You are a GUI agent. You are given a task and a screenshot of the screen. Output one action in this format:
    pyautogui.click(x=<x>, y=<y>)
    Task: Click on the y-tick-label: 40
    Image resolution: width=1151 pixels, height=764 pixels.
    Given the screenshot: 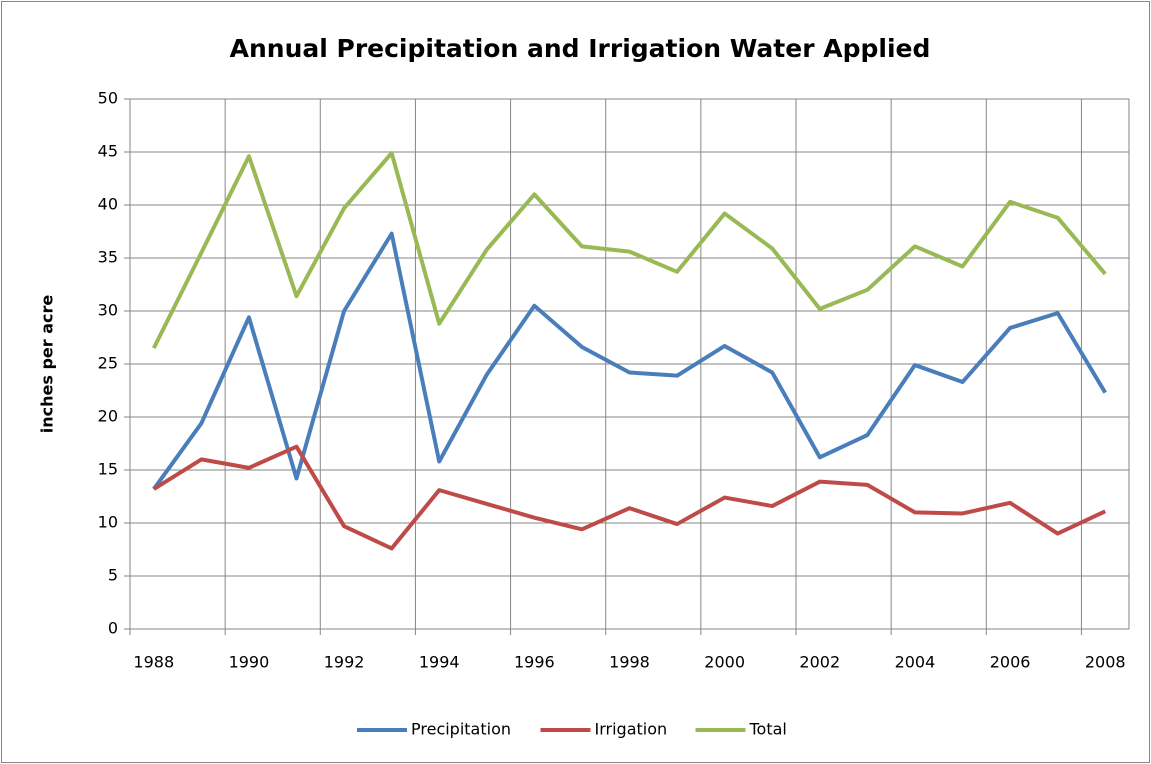 What is the action you would take?
    pyautogui.click(x=108, y=204)
    